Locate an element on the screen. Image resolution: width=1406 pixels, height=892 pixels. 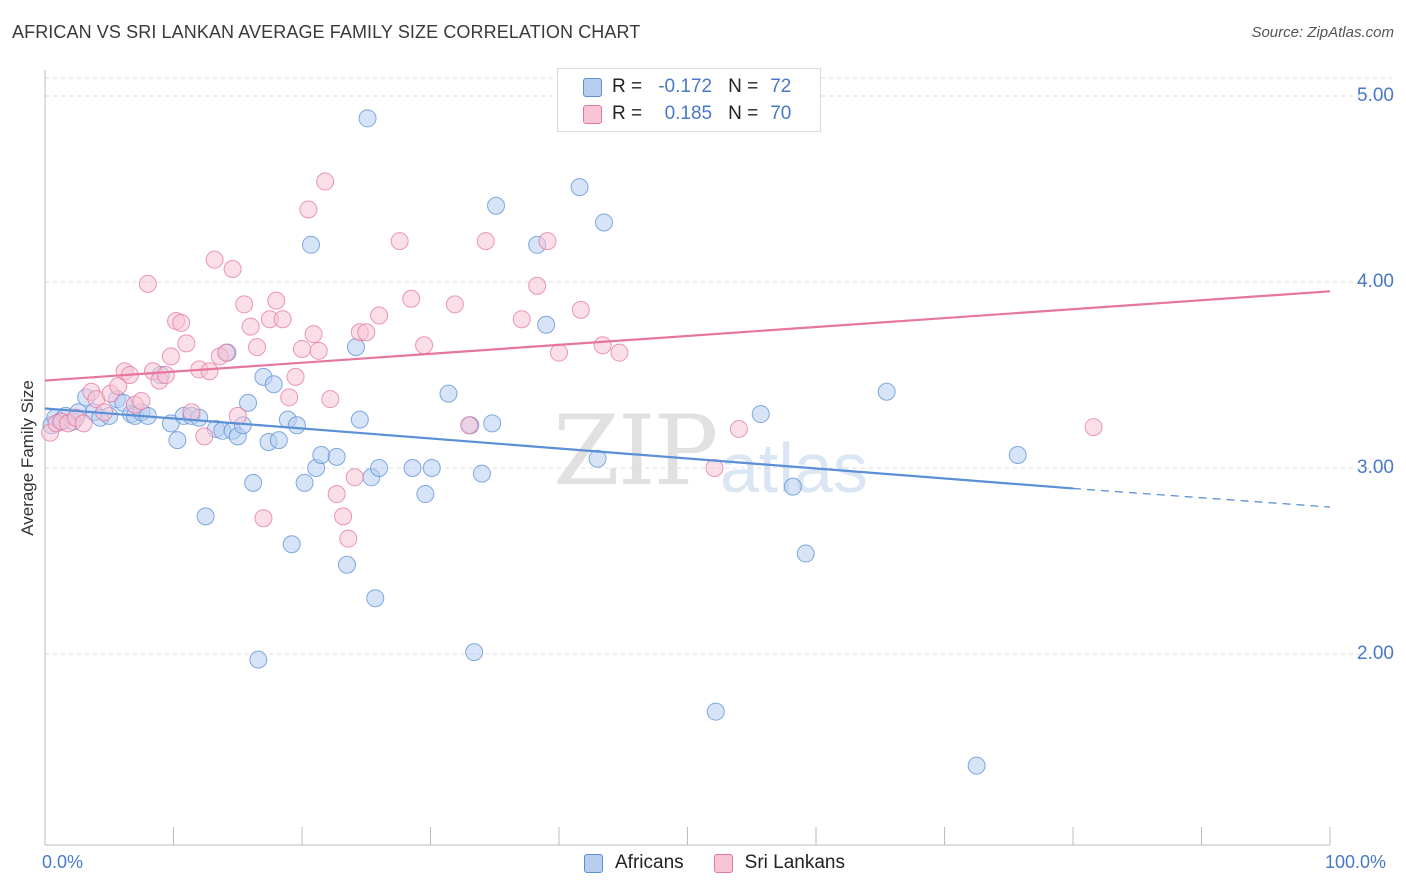
africans-trendline-extension is located at coordinates (1201, 497).